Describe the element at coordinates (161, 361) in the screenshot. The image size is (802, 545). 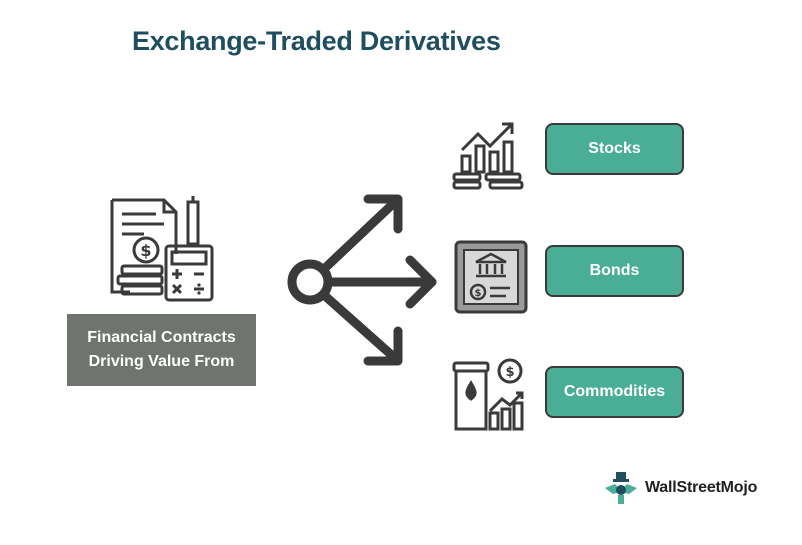
I see `source-label-line2: Driving Value From` at that location.